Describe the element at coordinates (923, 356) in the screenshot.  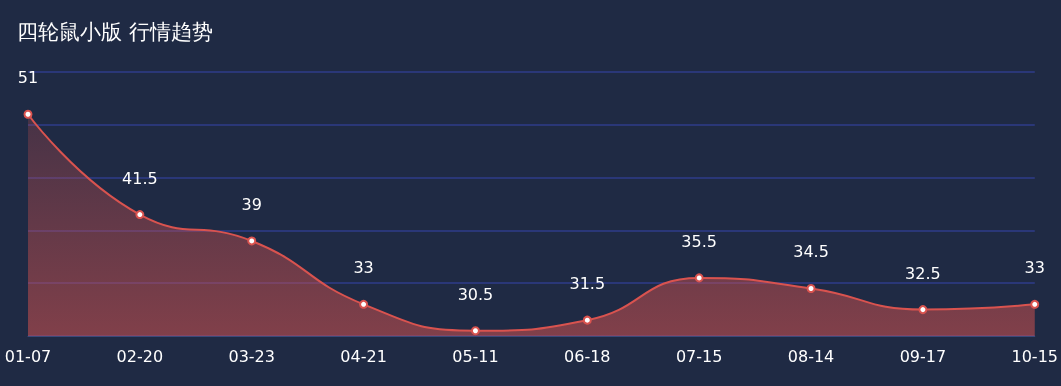
I see `x-tick-label: 09-17` at that location.